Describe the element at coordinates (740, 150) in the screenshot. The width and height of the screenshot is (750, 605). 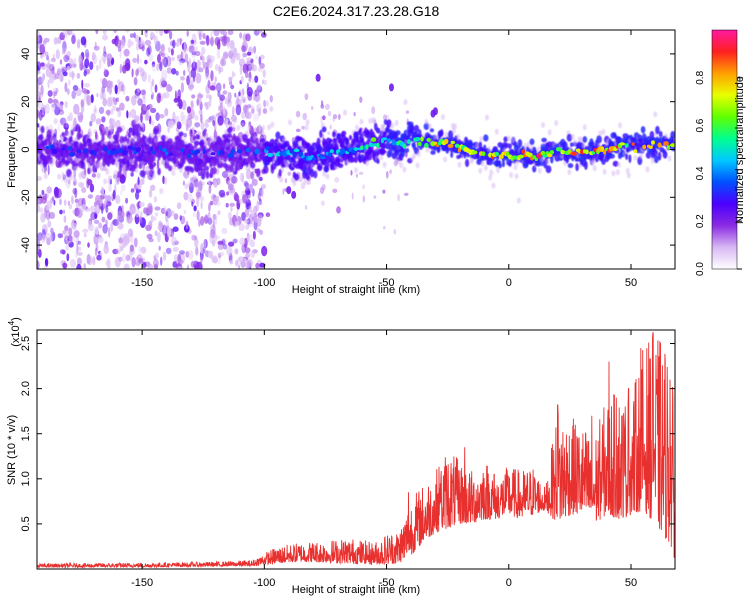
I see `colorbar-label: Normalized spectral amplitude` at that location.